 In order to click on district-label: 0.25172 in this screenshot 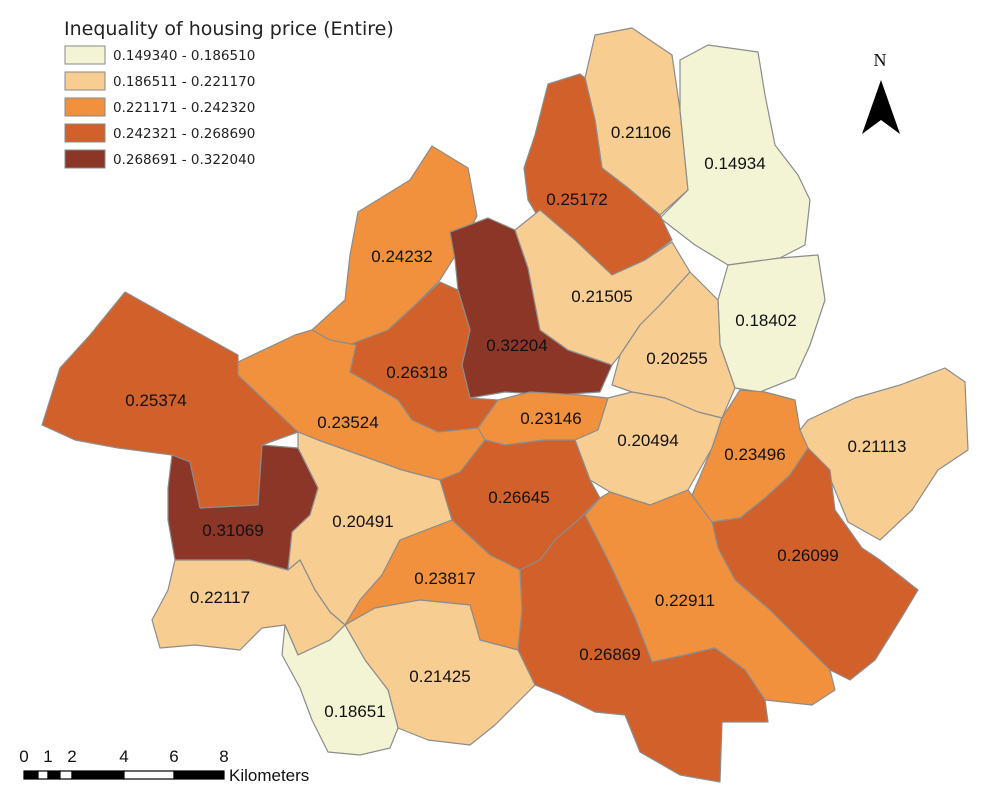, I will do `click(576, 199)`.